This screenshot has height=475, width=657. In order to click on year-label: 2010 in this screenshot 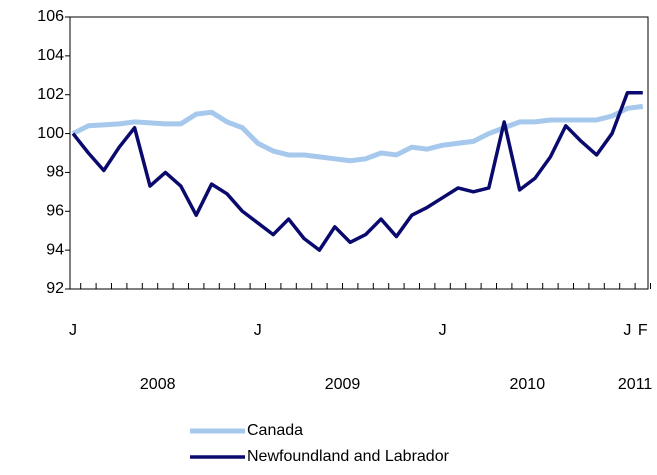, I will do `click(528, 384)`.